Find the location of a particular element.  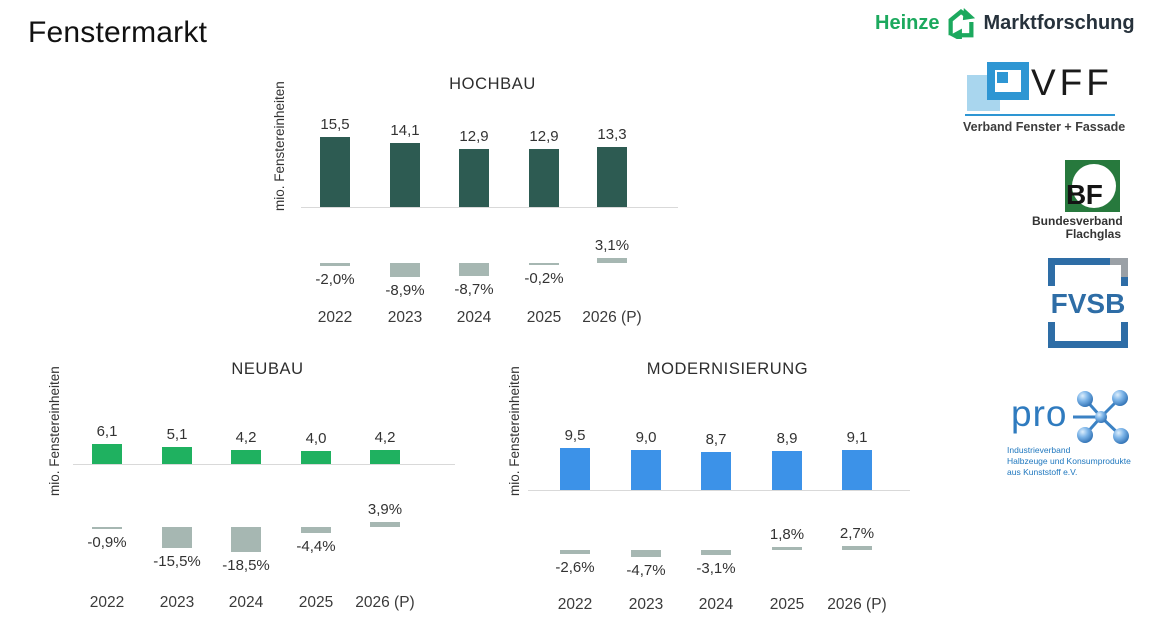

pct-label: -8,7% is located at coordinates (474, 290).